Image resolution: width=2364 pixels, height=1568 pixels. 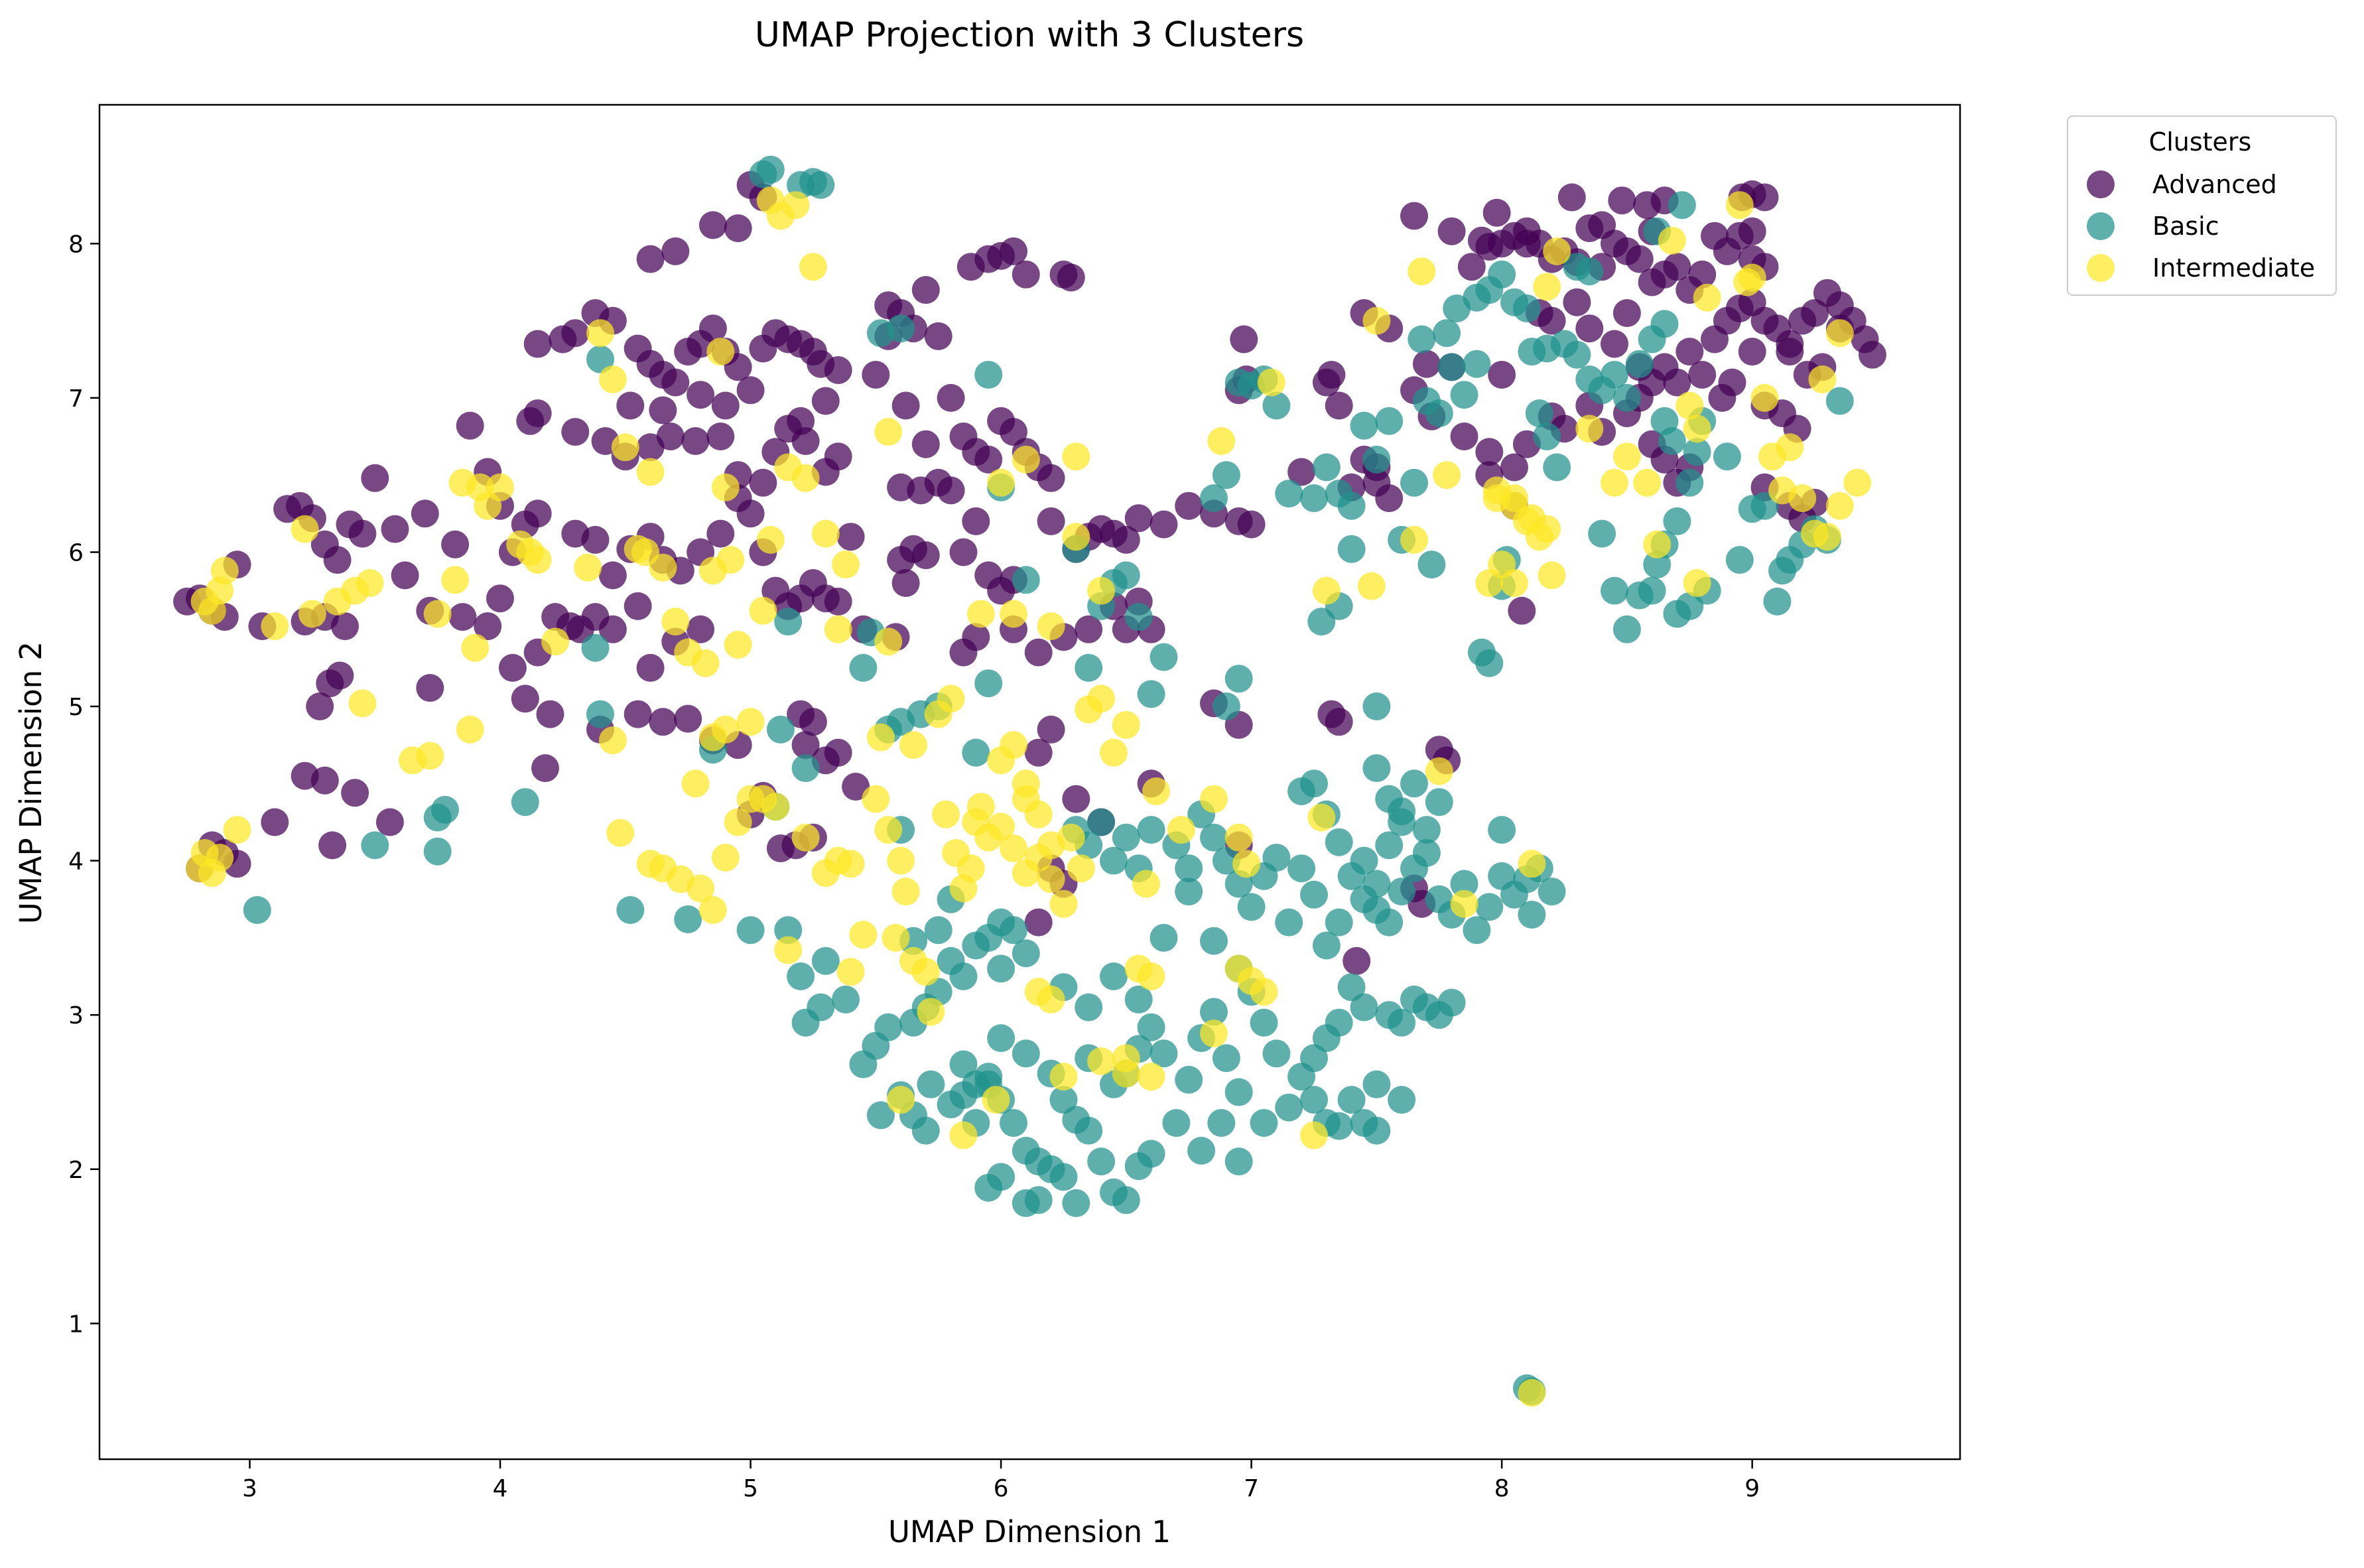 What do you see at coordinates (2101, 226) in the screenshot?
I see `legend-marker-basic` at bounding box center [2101, 226].